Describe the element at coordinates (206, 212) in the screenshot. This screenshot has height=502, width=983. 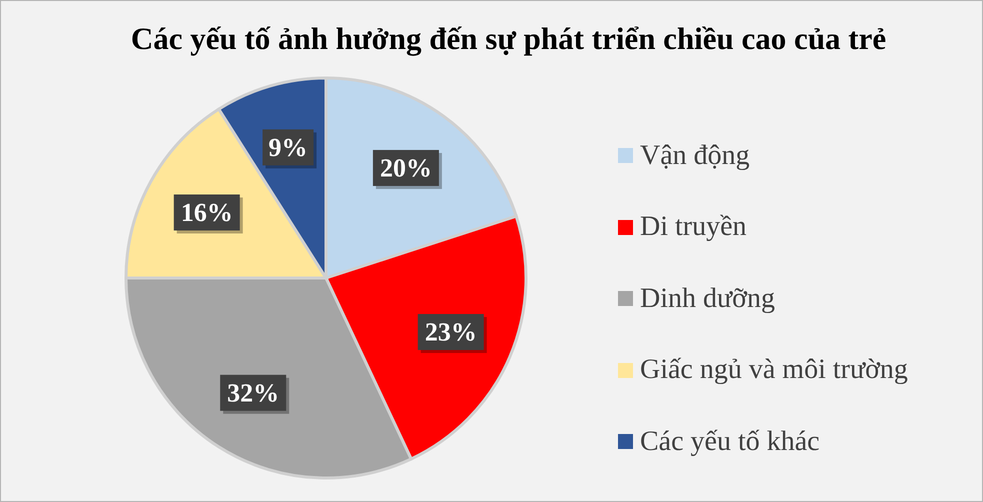
I see `data-label: 16%` at that location.